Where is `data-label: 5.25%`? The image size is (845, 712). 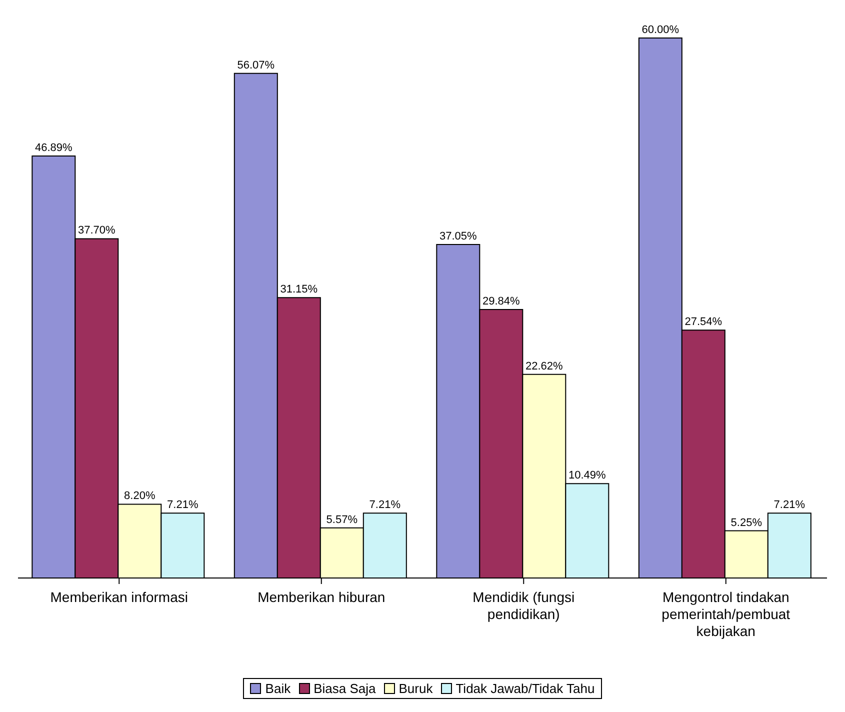
data-label: 5.25% is located at coordinates (746, 522).